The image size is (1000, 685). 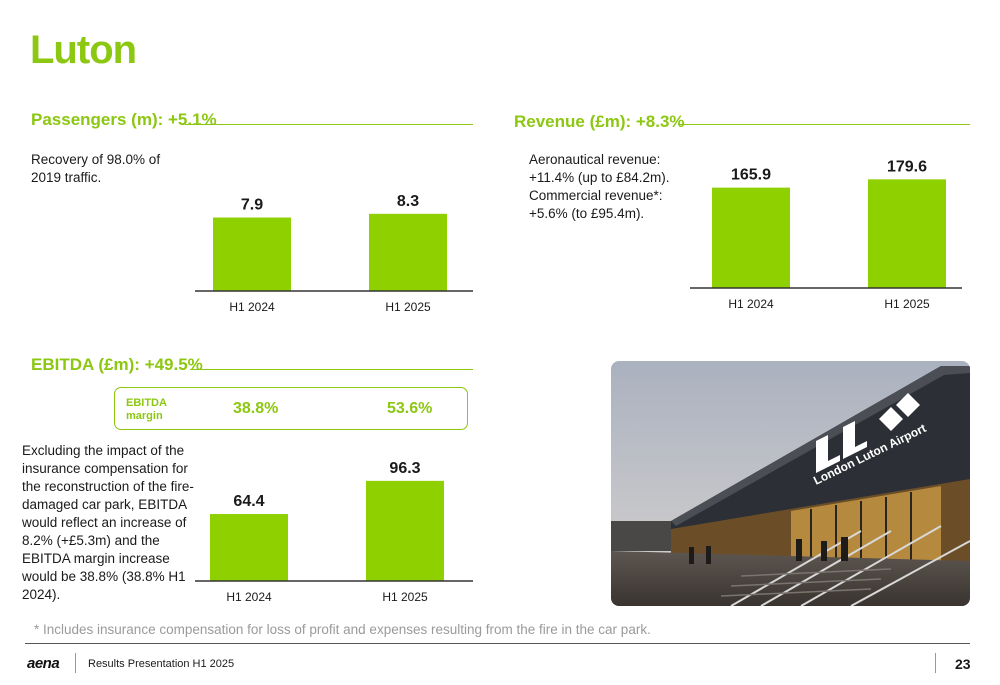 I want to click on note-line: insurance compensation for, so click(x=105, y=468).